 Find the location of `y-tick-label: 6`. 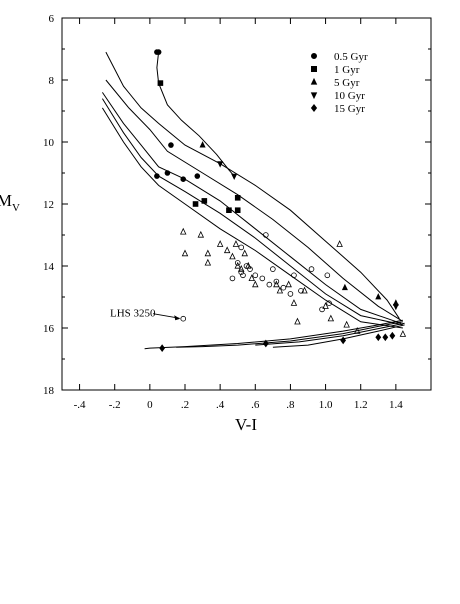

y-tick-label: 6 is located at coordinates (52, 19).